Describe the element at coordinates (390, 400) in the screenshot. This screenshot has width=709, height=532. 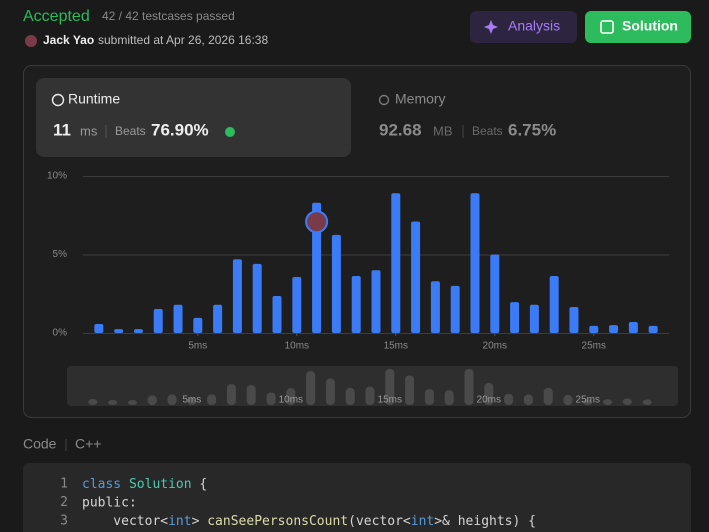
I see `overview-tick-label: 15ms` at that location.